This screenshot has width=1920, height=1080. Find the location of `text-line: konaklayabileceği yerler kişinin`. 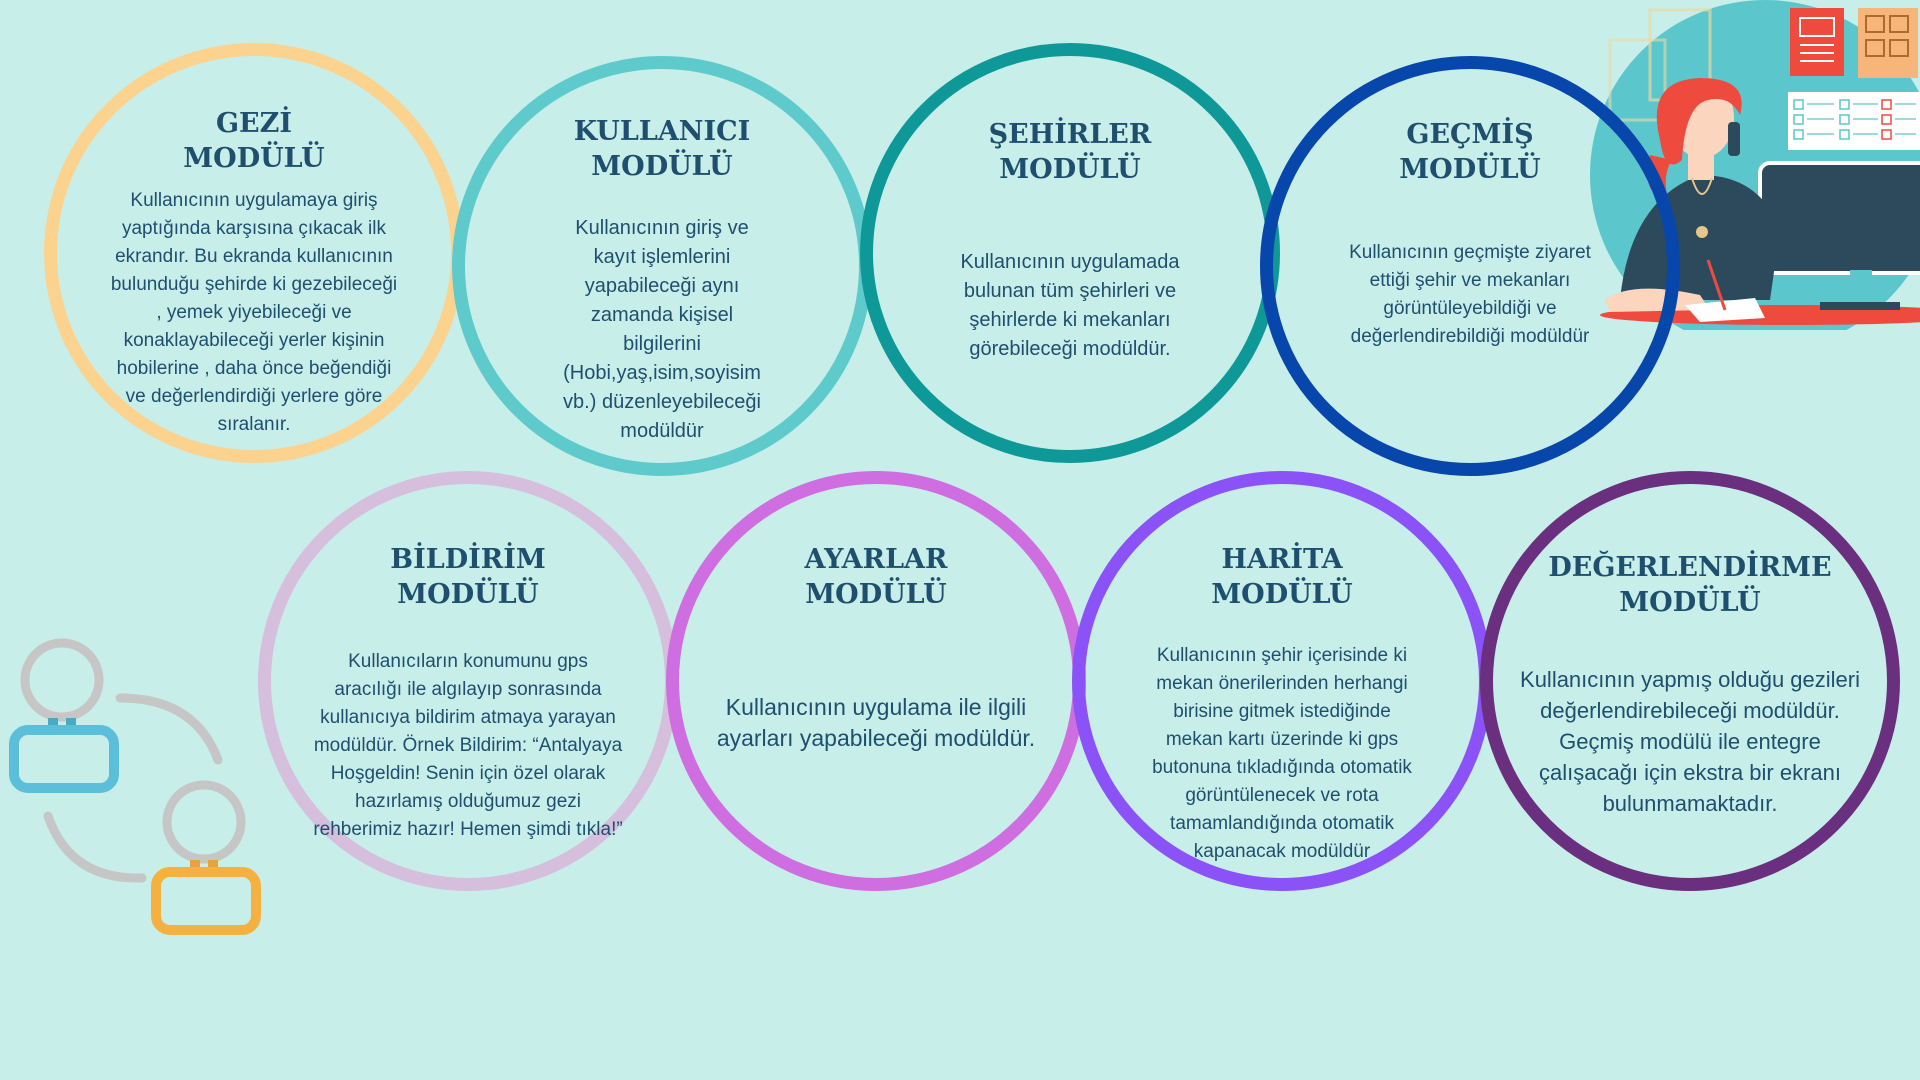

text-line: konaklayabileceği yerler kişinin is located at coordinates (254, 340).